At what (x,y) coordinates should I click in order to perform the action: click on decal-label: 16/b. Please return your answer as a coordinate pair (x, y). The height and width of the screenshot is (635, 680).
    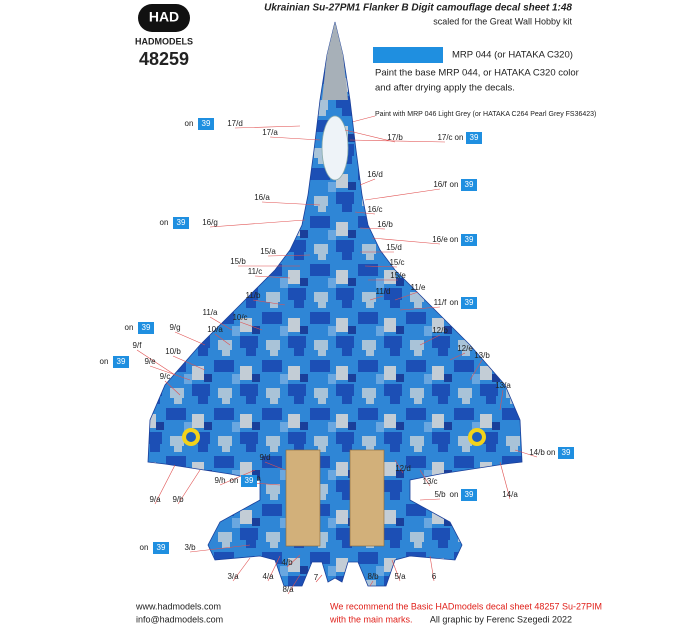
    Looking at the image, I should click on (385, 224).